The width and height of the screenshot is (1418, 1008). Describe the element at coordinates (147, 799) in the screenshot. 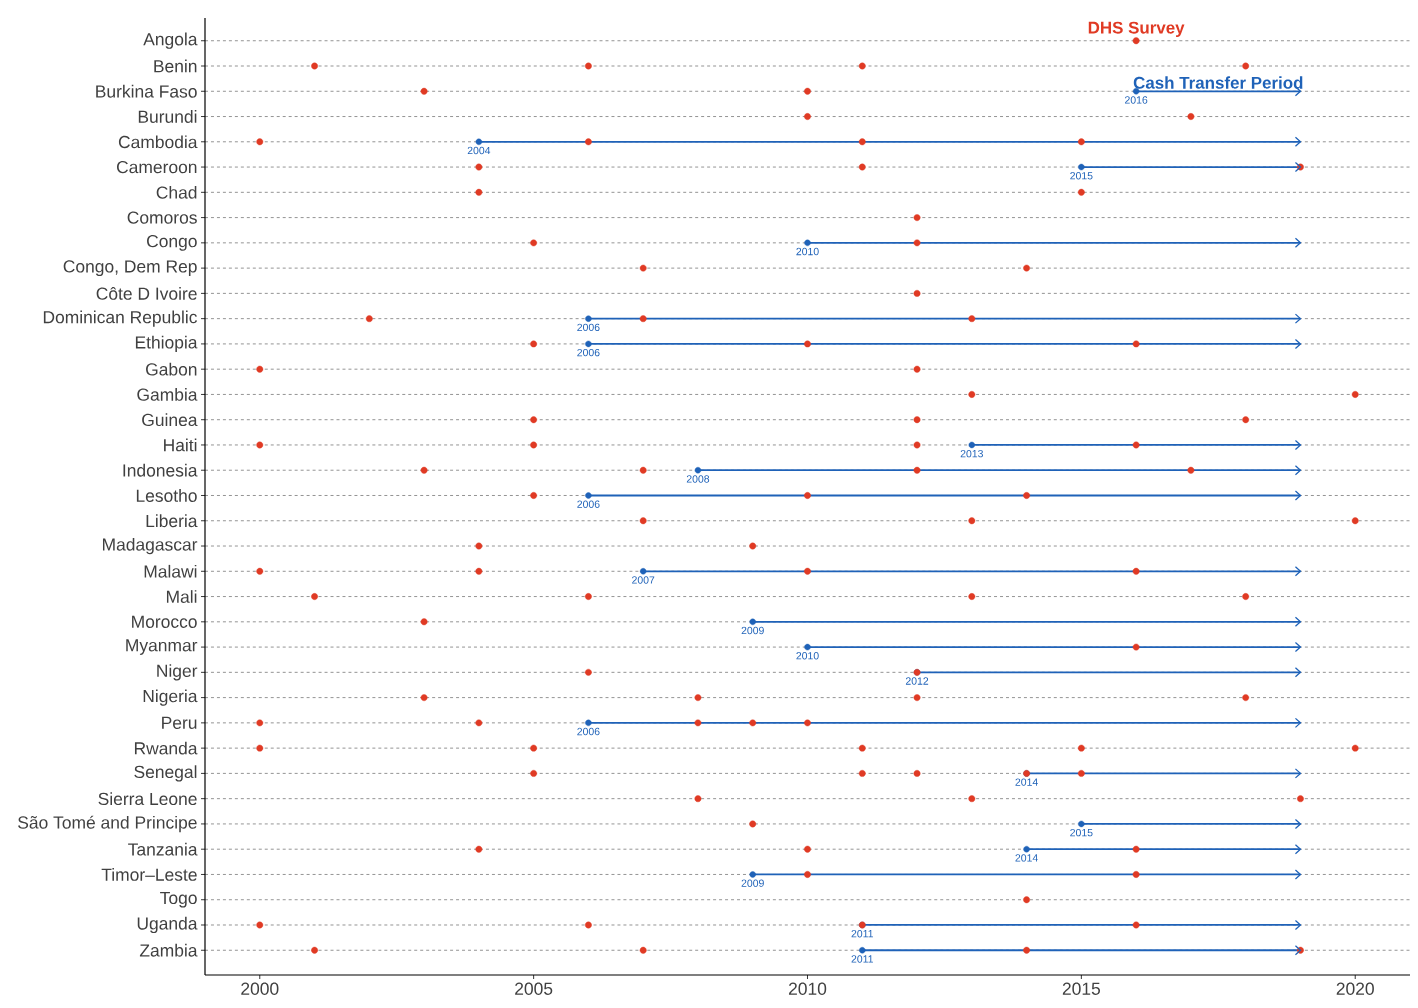

I see `y-tick-label: Sierra Leone` at that location.